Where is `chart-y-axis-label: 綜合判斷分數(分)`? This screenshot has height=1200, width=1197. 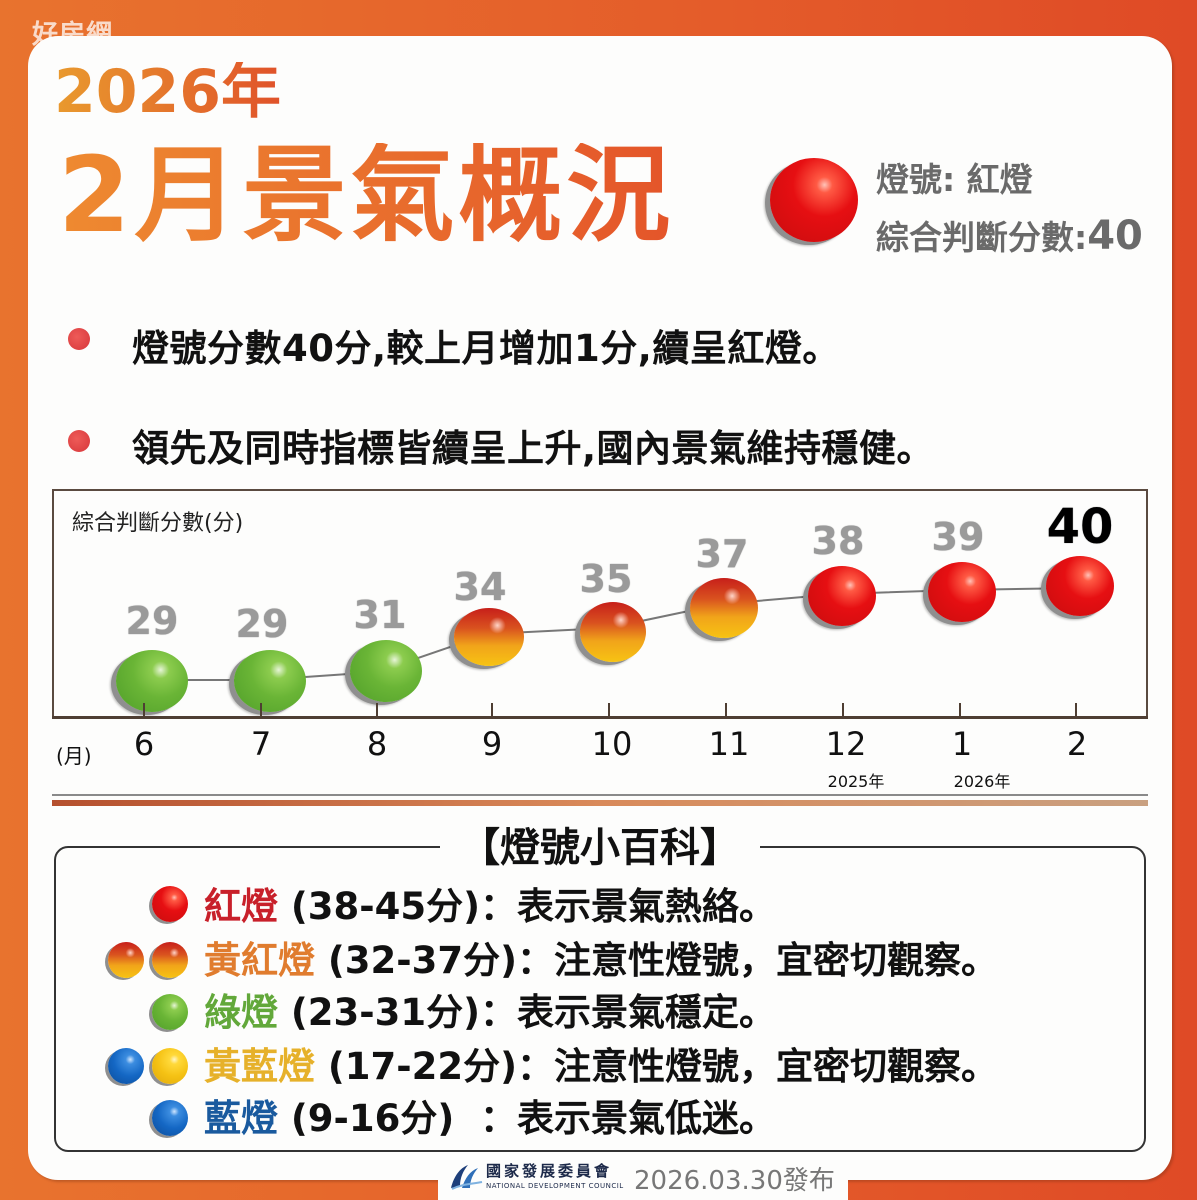 chart-y-axis-label: 綜合判斷分數(分) is located at coordinates (158, 523).